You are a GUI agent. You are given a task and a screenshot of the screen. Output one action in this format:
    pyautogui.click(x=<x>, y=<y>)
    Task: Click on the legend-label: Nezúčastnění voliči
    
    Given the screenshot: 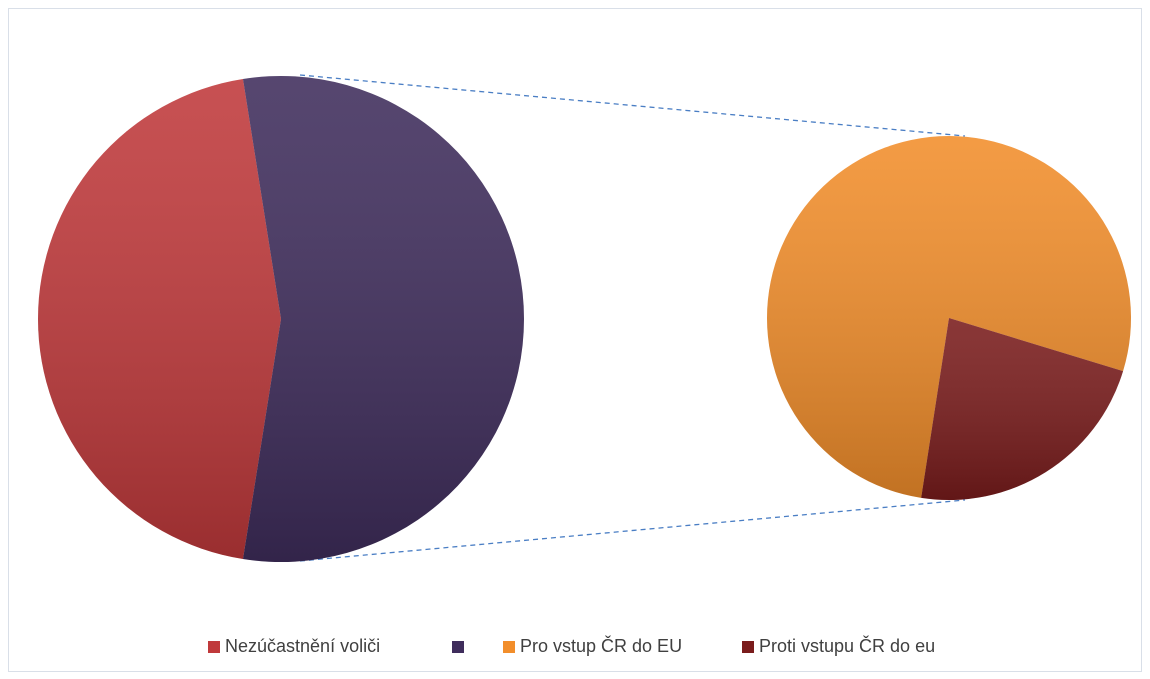 What is the action you would take?
    pyautogui.click(x=302, y=646)
    